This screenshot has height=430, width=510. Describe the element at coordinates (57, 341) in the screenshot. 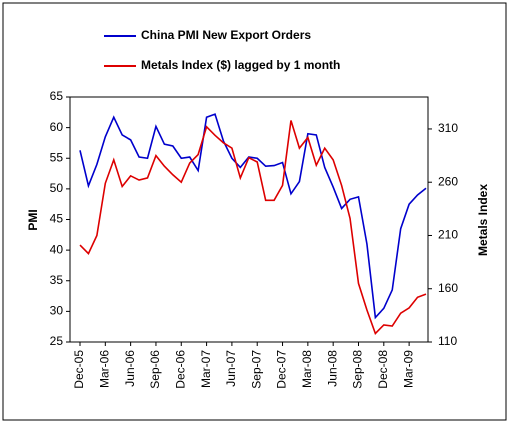

I see `y-tick-label: 25` at that location.